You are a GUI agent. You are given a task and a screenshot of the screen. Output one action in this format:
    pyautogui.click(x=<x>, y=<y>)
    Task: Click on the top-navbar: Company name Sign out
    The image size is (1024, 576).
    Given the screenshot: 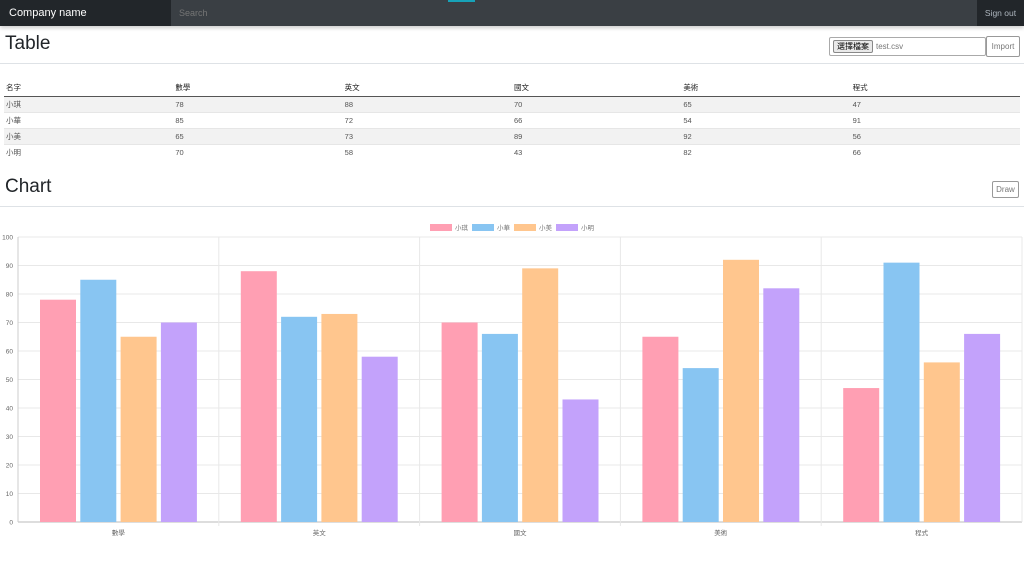 What is the action you would take?
    pyautogui.click(x=512, y=13)
    